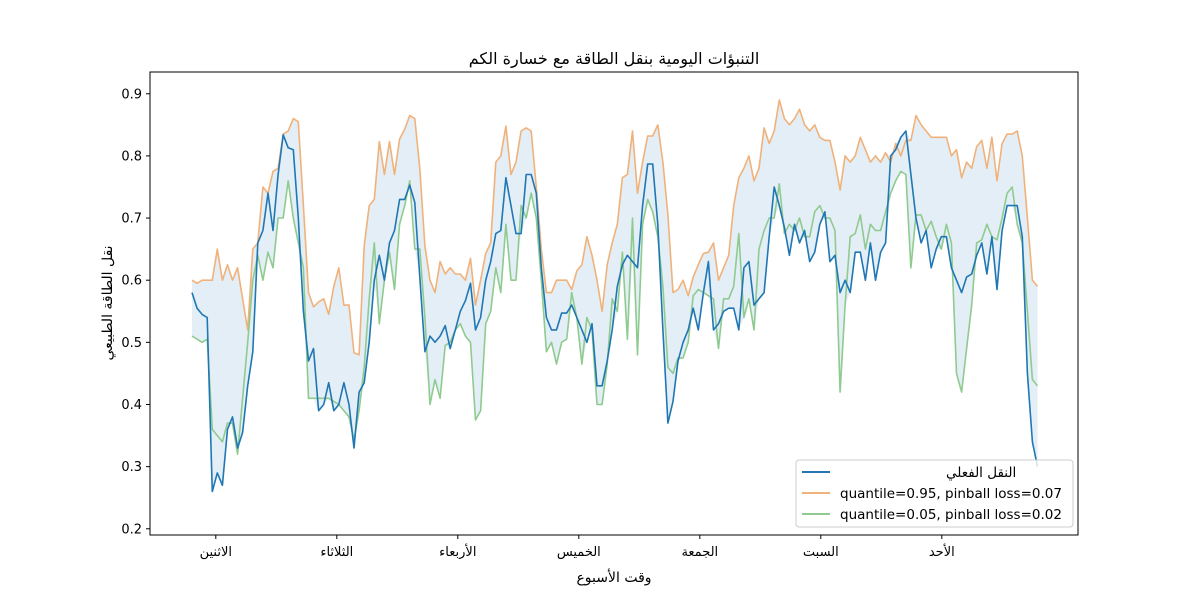 The image size is (1200, 604). What do you see at coordinates (821, 552) in the screenshot?
I see `x-tick-label: السبت` at bounding box center [821, 552].